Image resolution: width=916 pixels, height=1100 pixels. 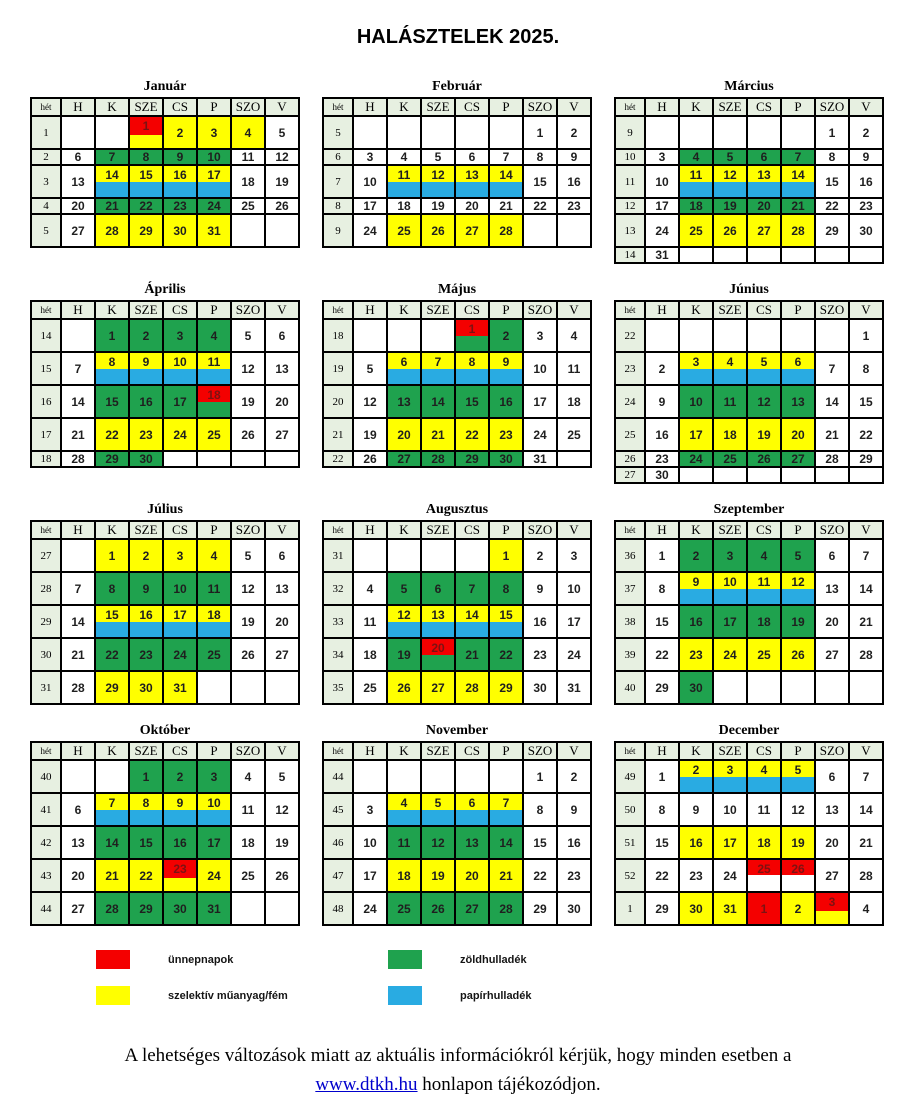 What do you see at coordinates (832, 776) in the screenshot?
I see `day-cell: 6` at bounding box center [832, 776].